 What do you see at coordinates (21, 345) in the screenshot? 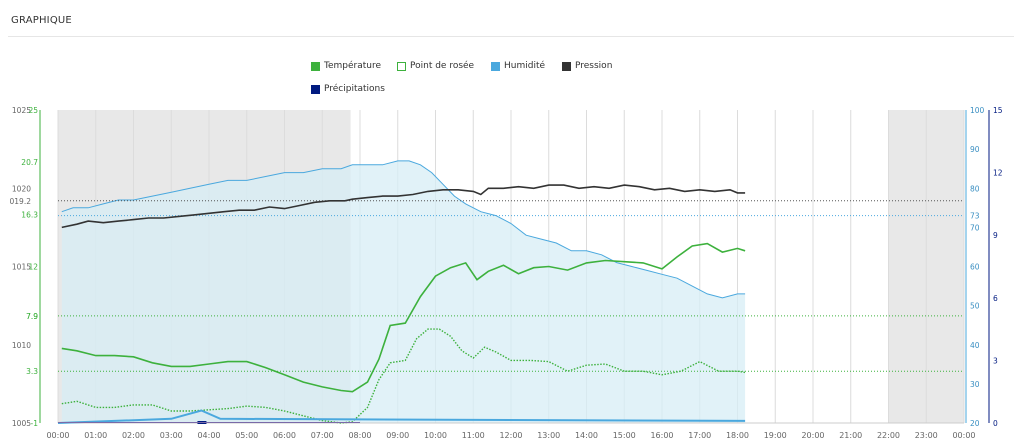
I see `pressure-tick-label: 1010` at bounding box center [21, 345].